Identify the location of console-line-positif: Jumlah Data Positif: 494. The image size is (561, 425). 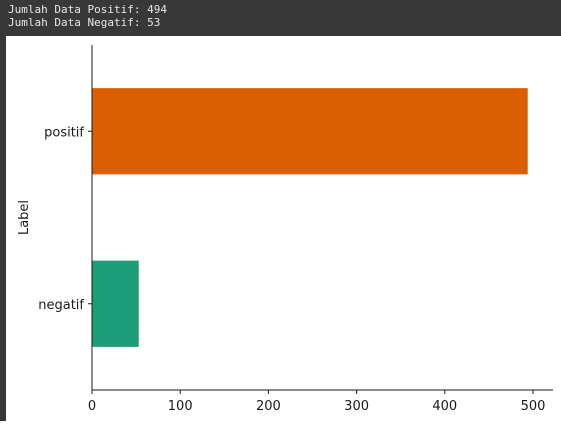
(87, 9).